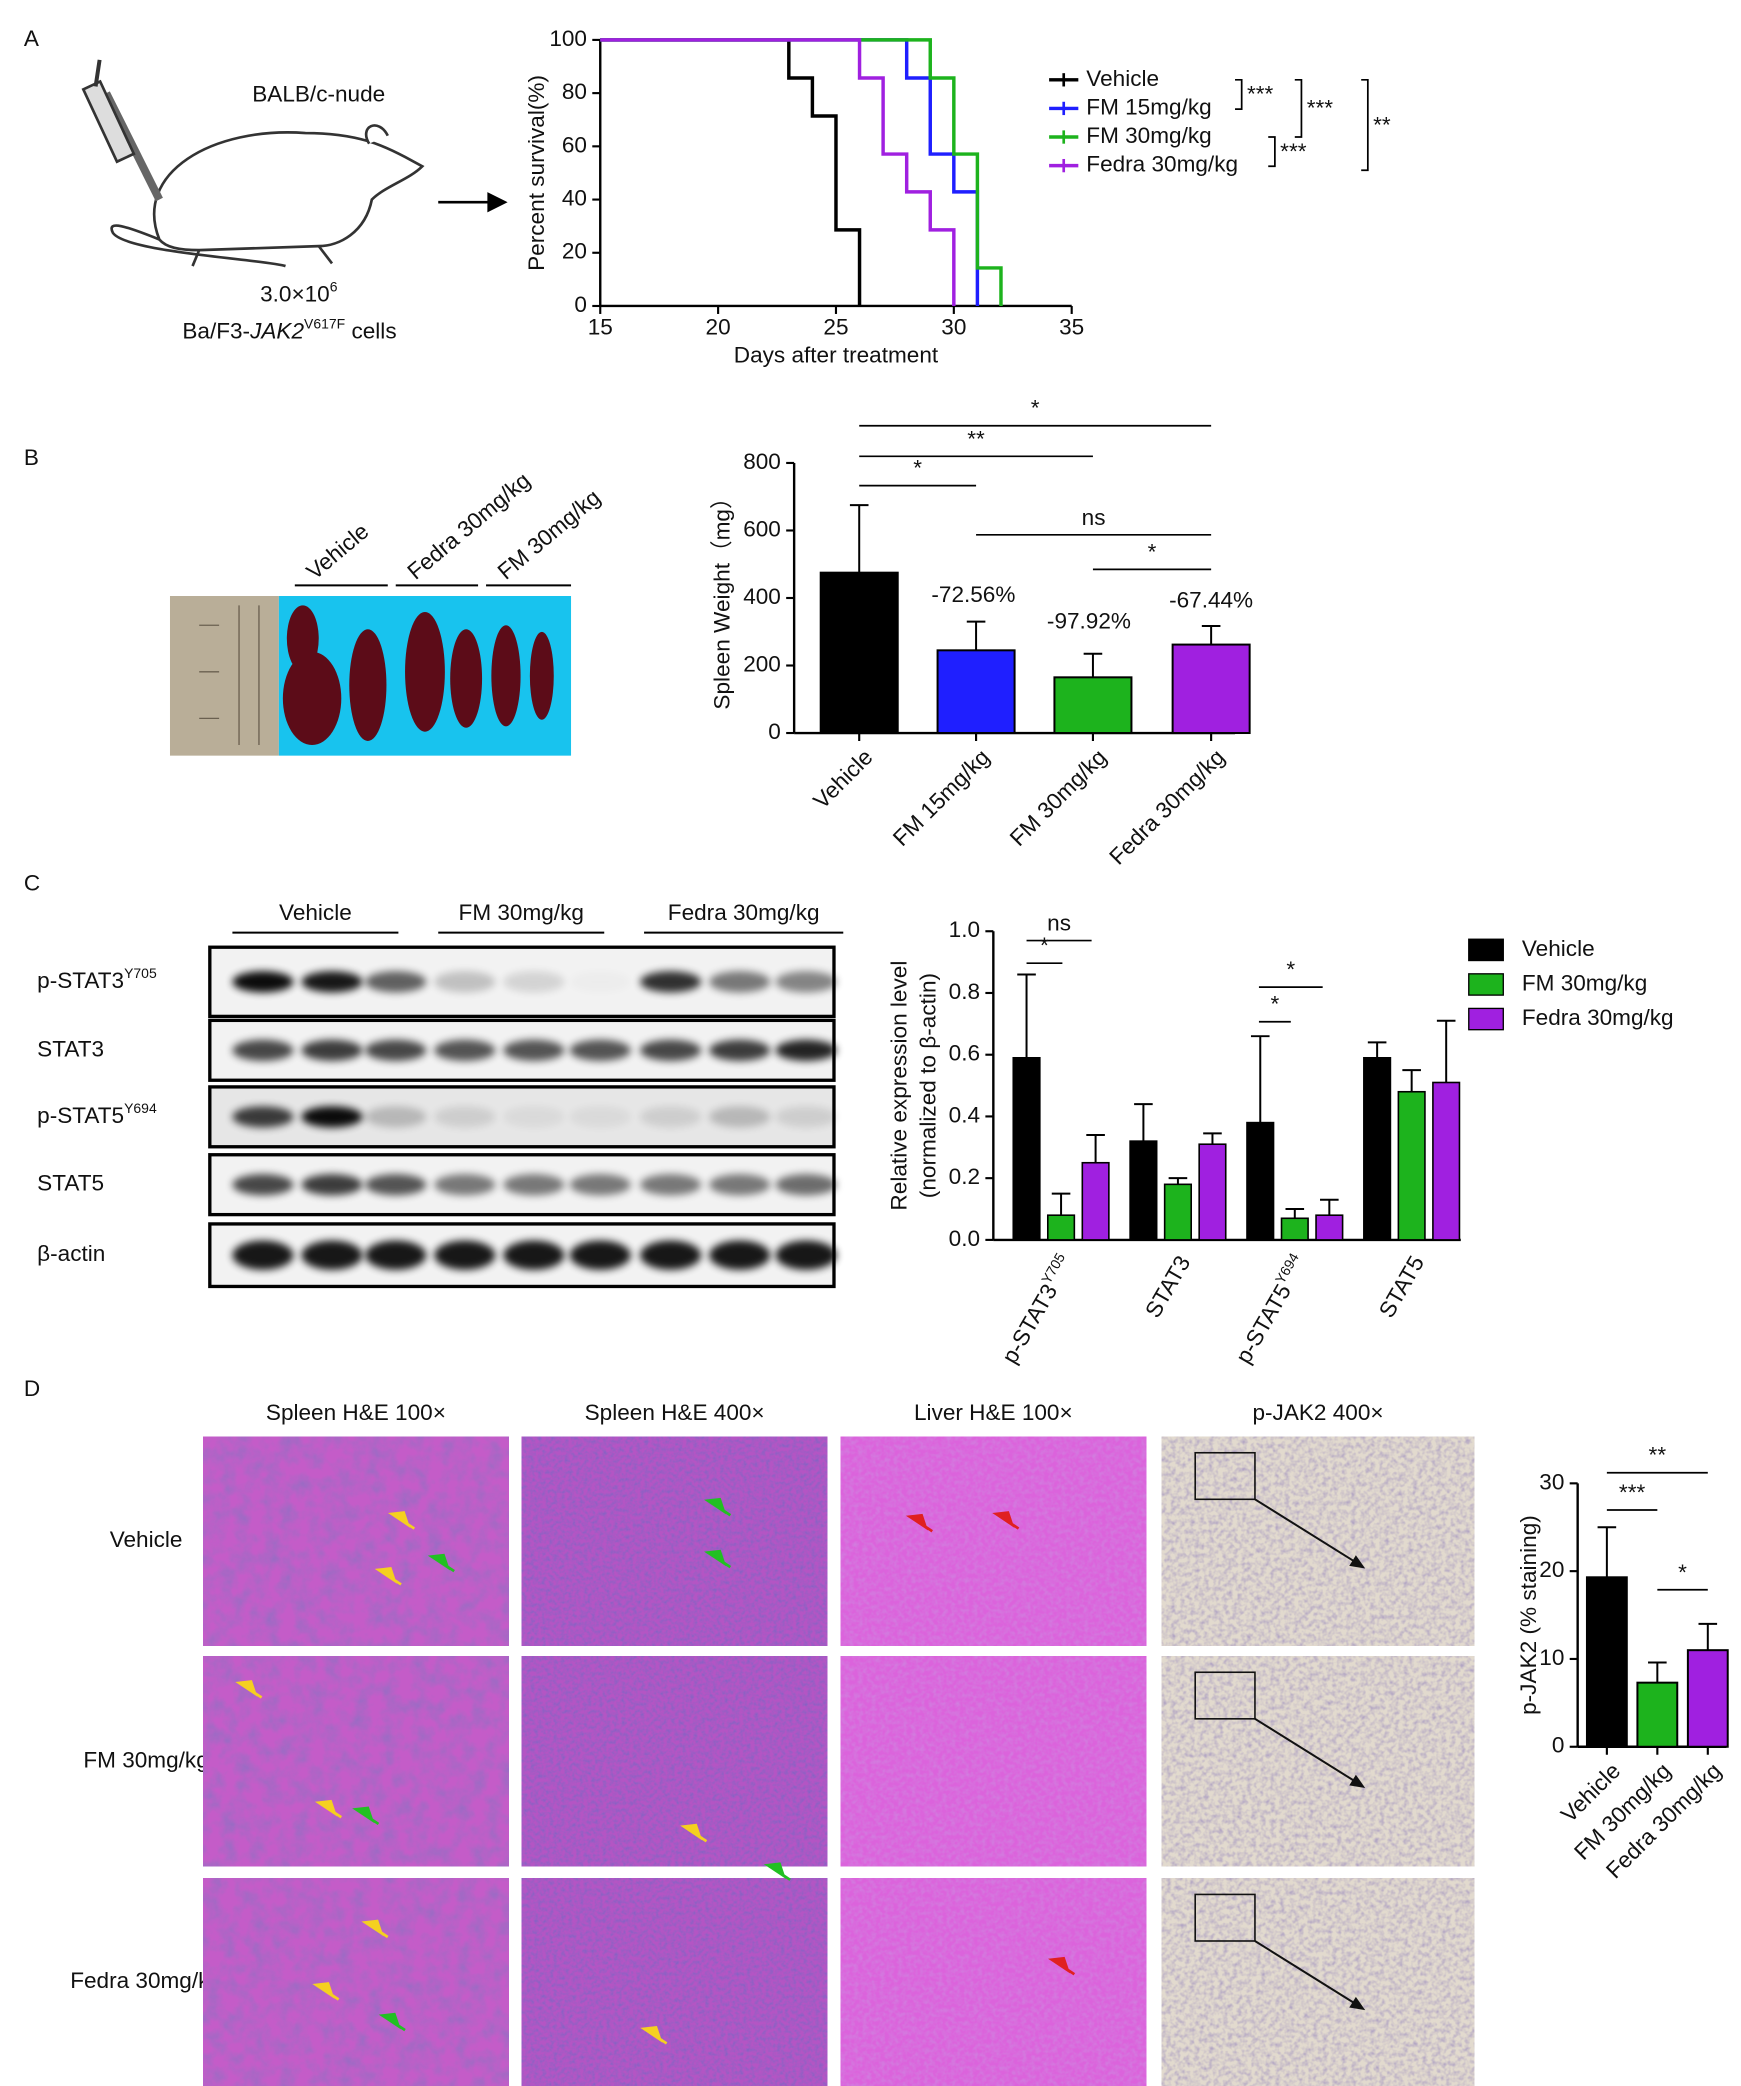 The width and height of the screenshot is (1741, 2086). I want to click on arrow, so click(473, 202).